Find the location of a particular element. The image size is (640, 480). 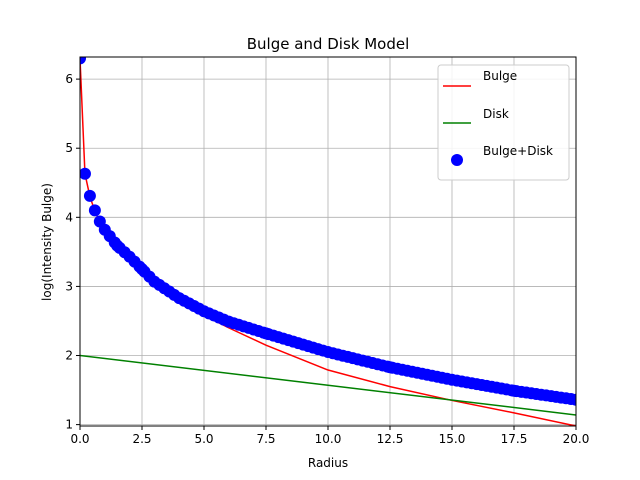

legend-bulge-disk-swatch is located at coordinates (457, 160).